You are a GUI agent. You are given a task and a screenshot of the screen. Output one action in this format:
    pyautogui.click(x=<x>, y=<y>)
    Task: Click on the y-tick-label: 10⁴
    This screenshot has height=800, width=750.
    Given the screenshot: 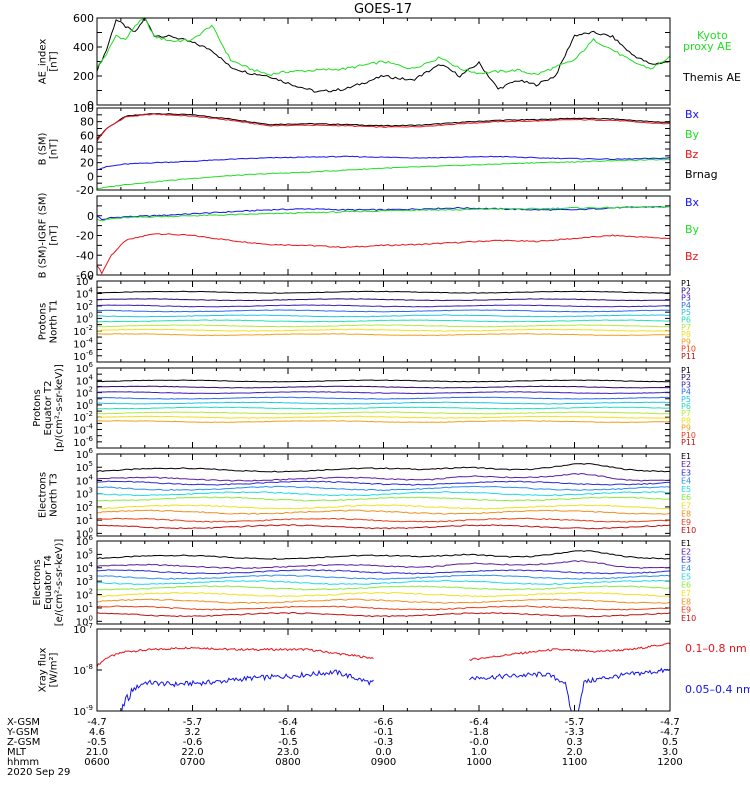 What is the action you would take?
    pyautogui.click(x=85, y=568)
    